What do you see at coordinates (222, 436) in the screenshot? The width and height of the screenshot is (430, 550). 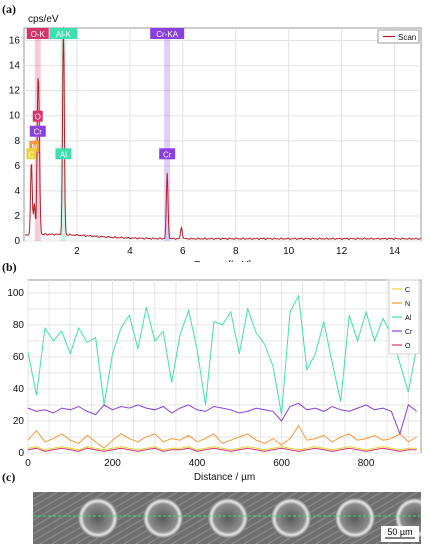 I see `series-line-n` at bounding box center [222, 436].